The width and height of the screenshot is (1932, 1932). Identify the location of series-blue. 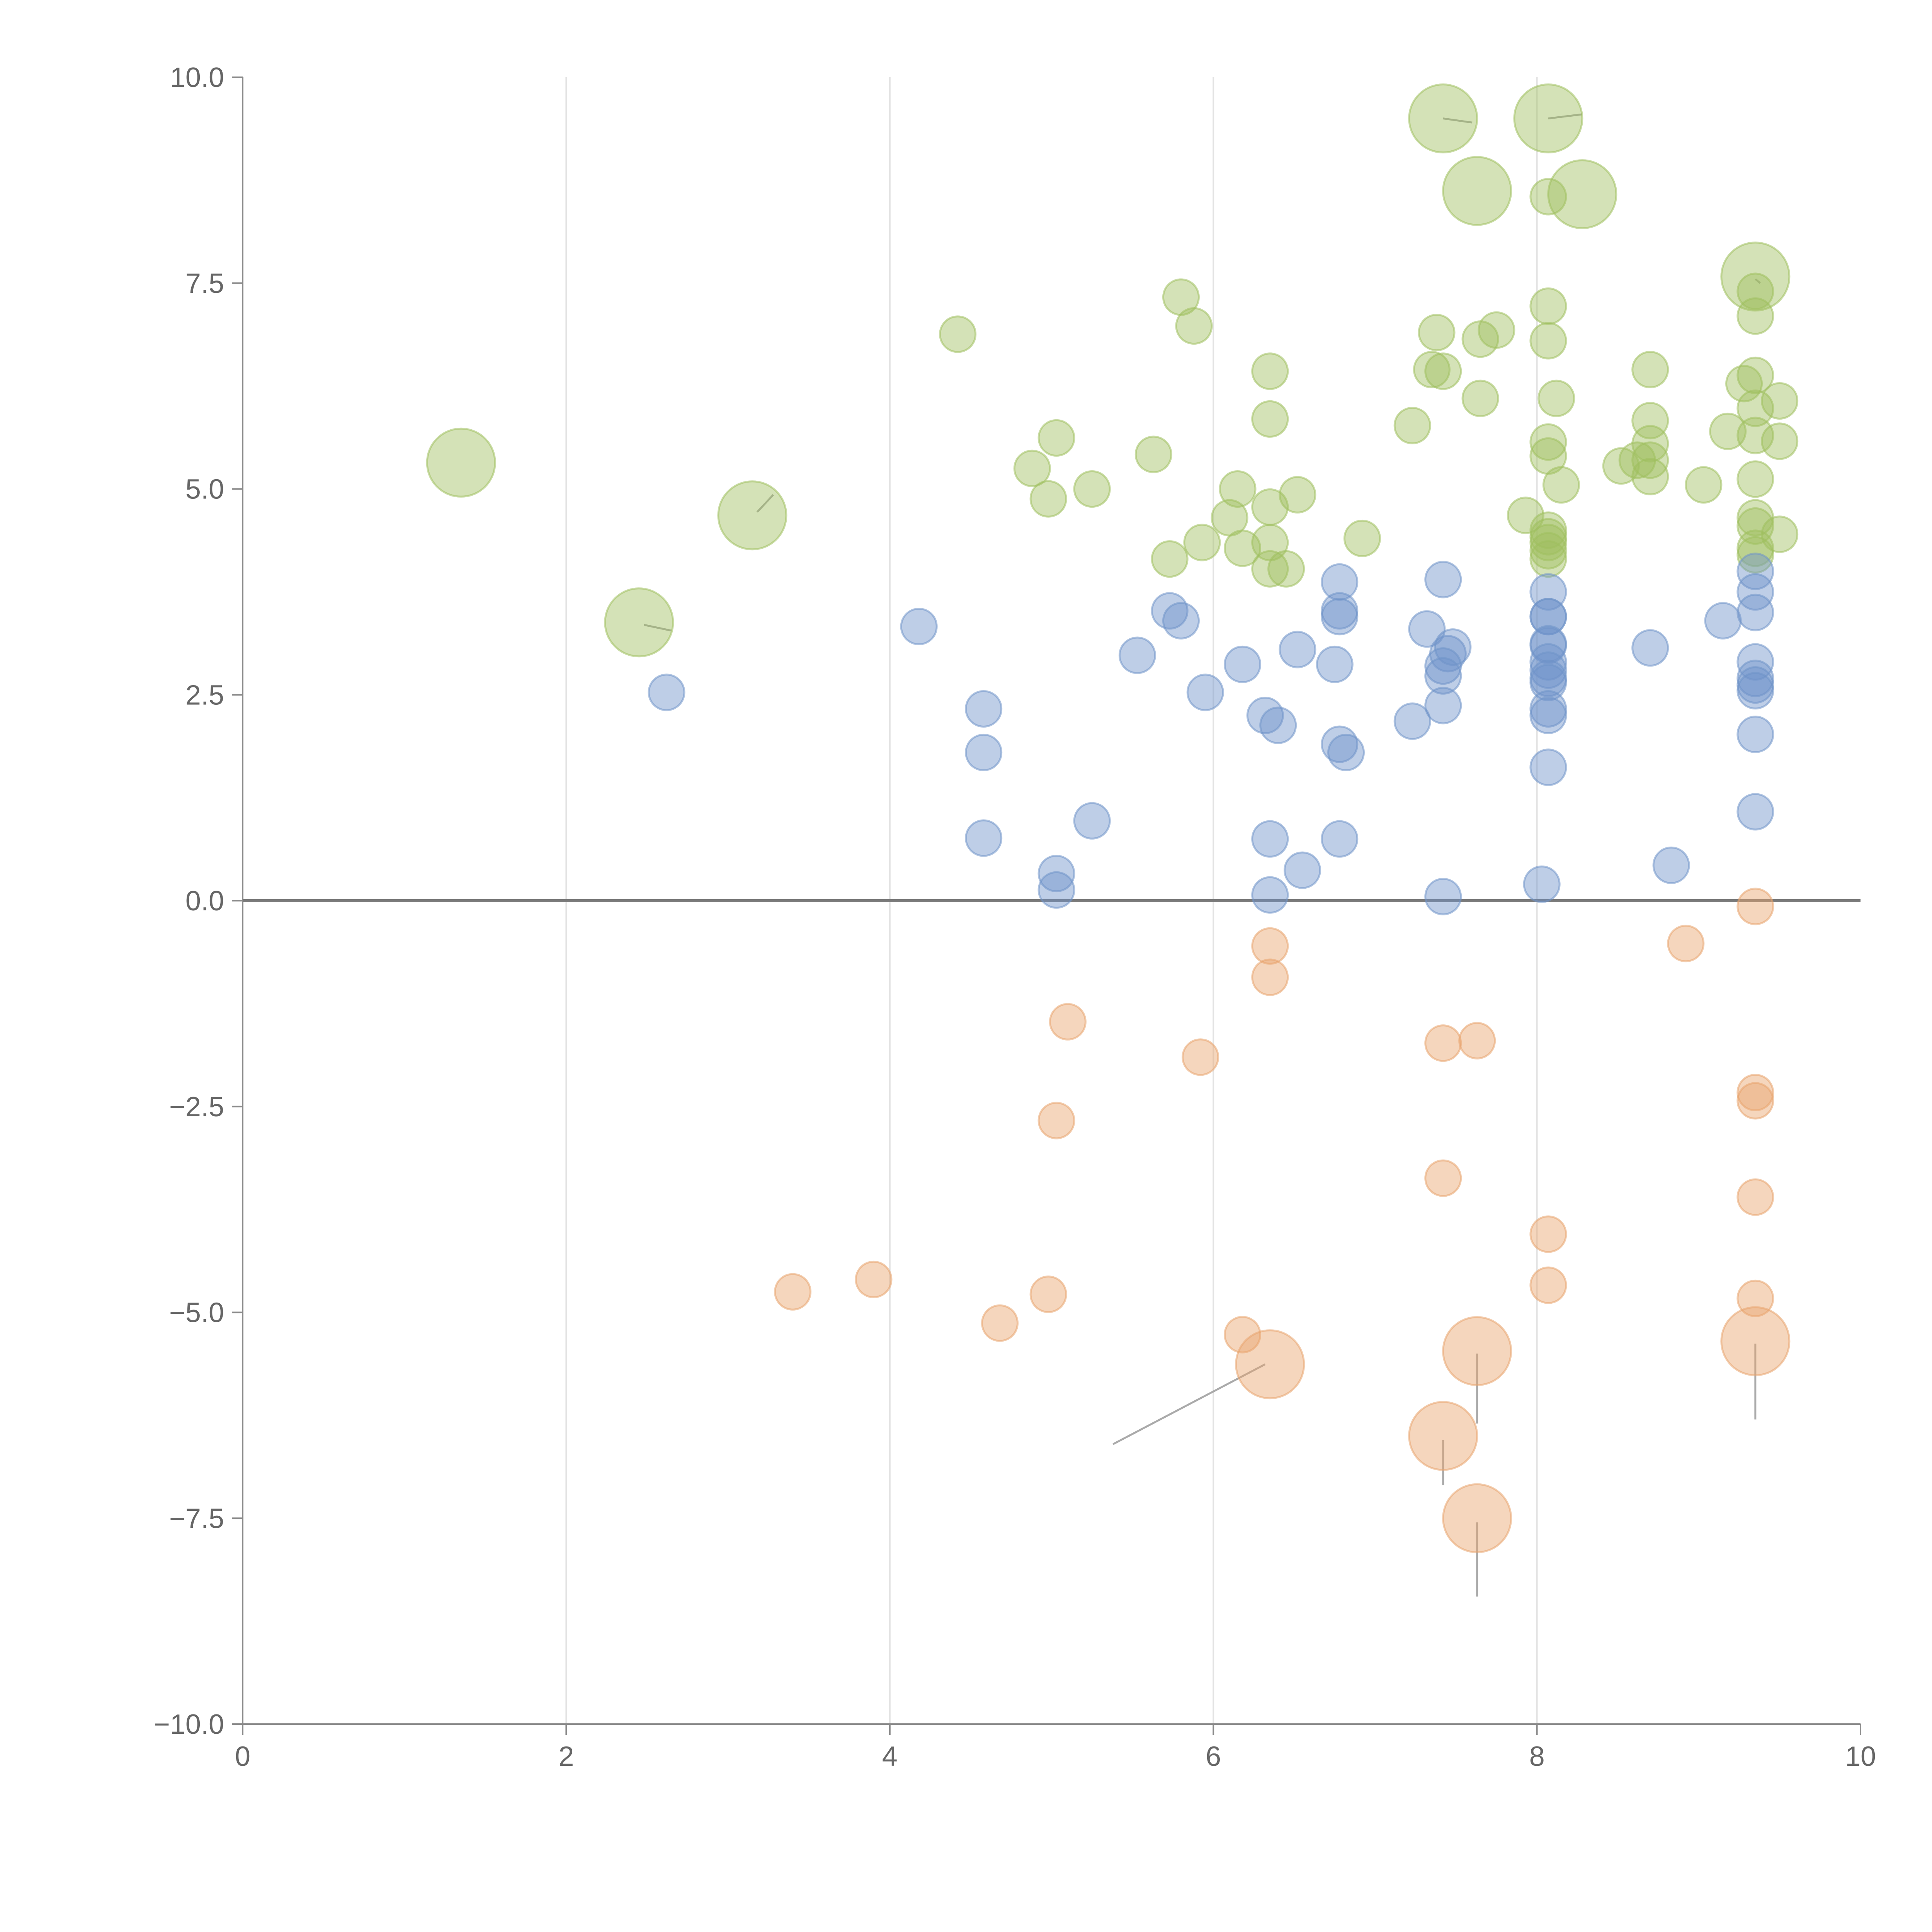
(1211, 734).